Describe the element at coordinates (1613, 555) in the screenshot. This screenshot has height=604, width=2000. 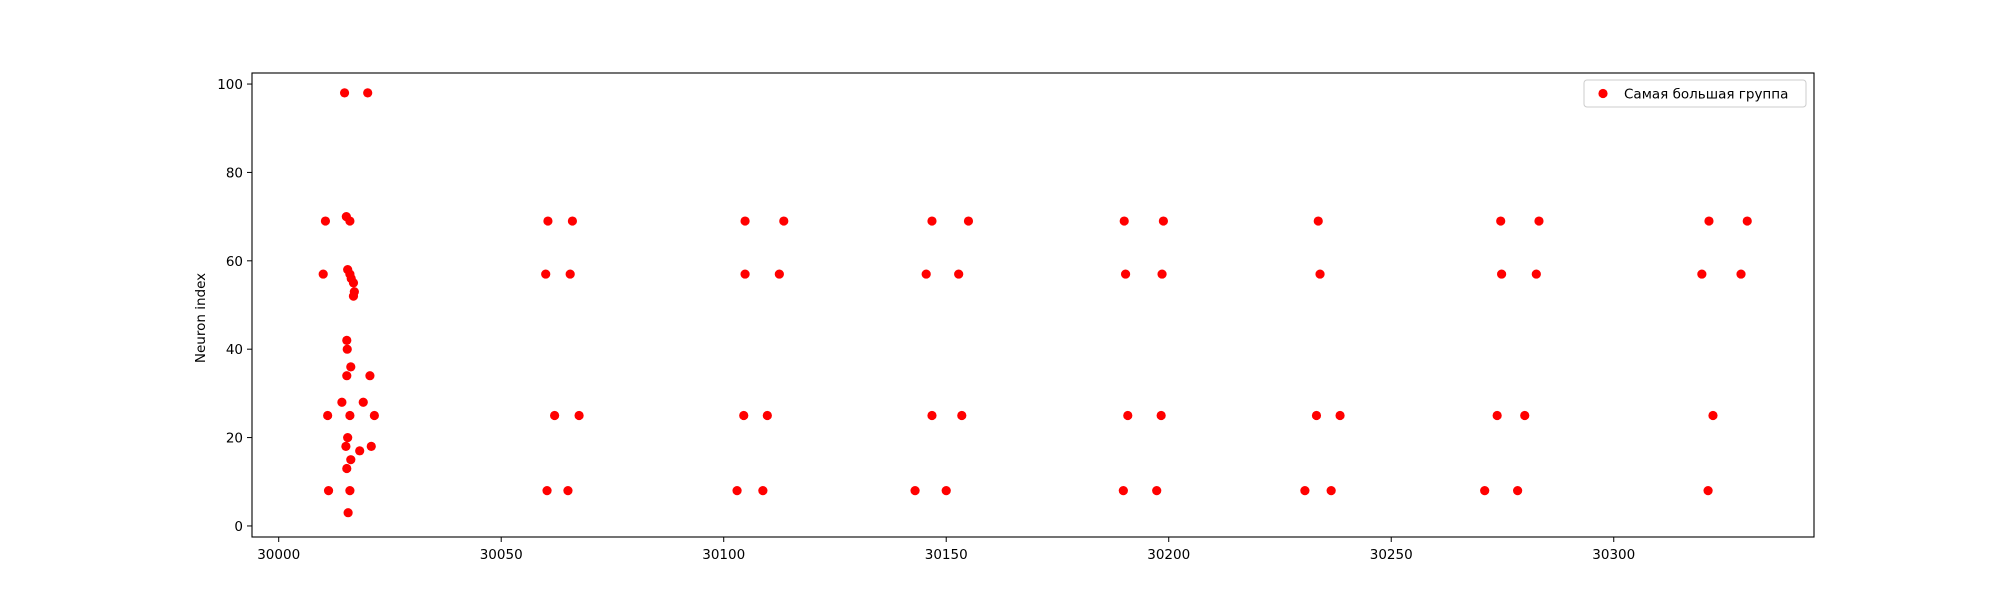
I see `x-tick-label: 30300` at that location.